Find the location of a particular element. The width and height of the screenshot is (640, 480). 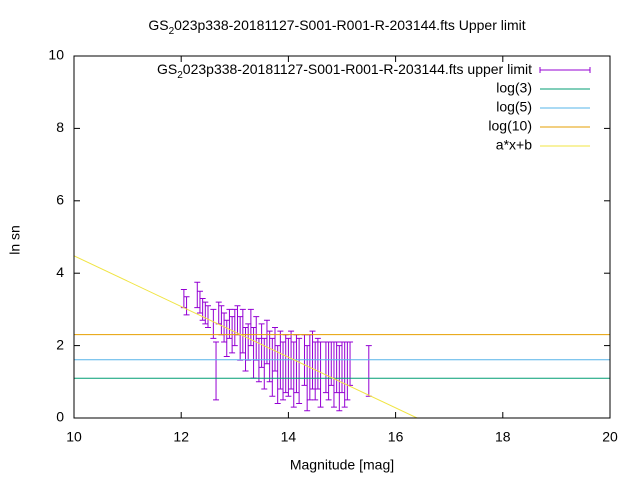

series is located at coordinates (276, 346).